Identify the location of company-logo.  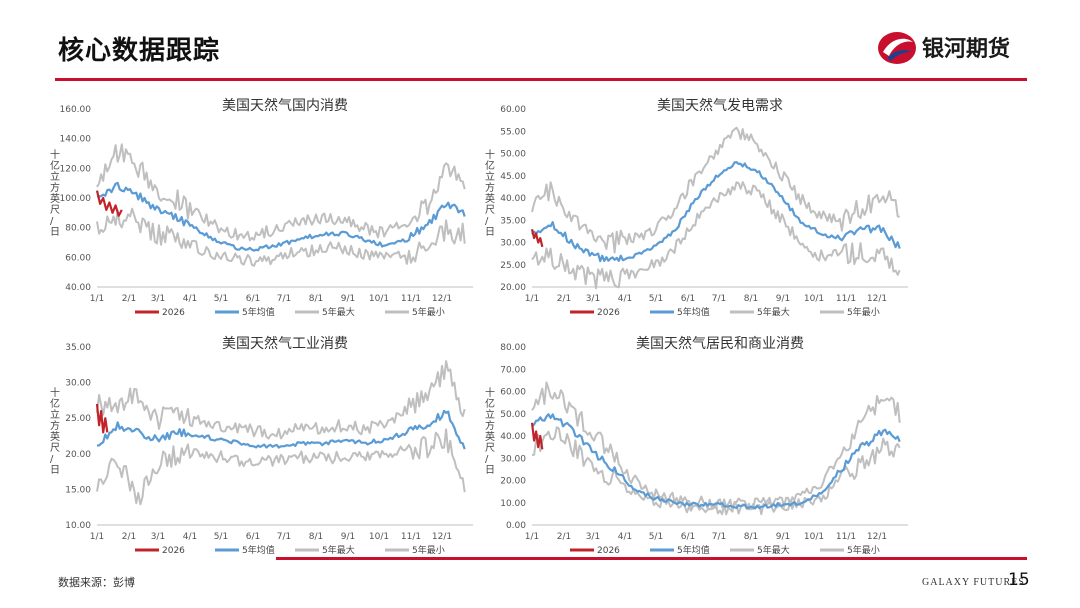
(955, 48).